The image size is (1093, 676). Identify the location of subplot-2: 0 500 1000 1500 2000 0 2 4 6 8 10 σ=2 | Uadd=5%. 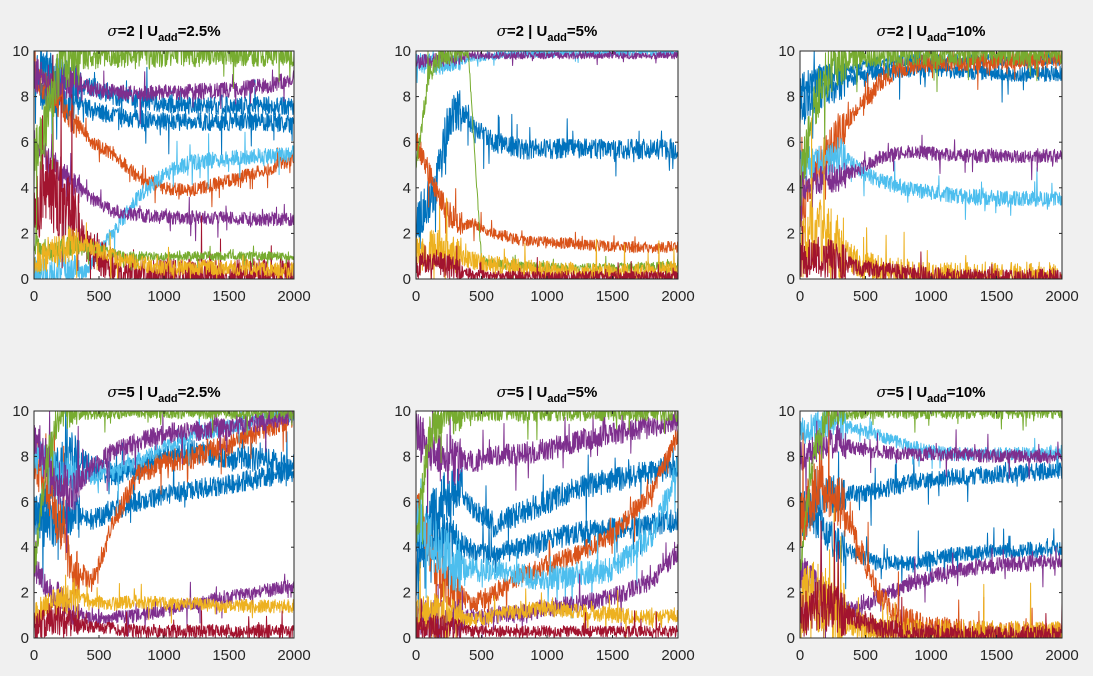
(544, 163).